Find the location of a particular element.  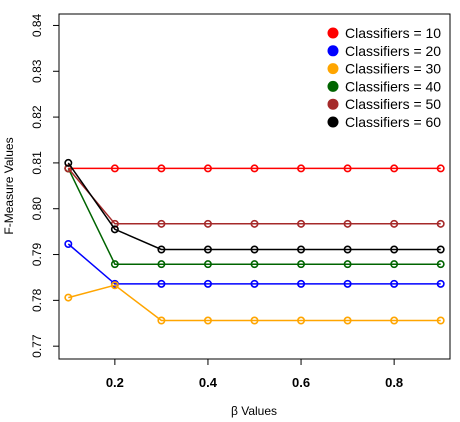

y-axis-title: F-Measure Values is located at coordinates (9, 185).